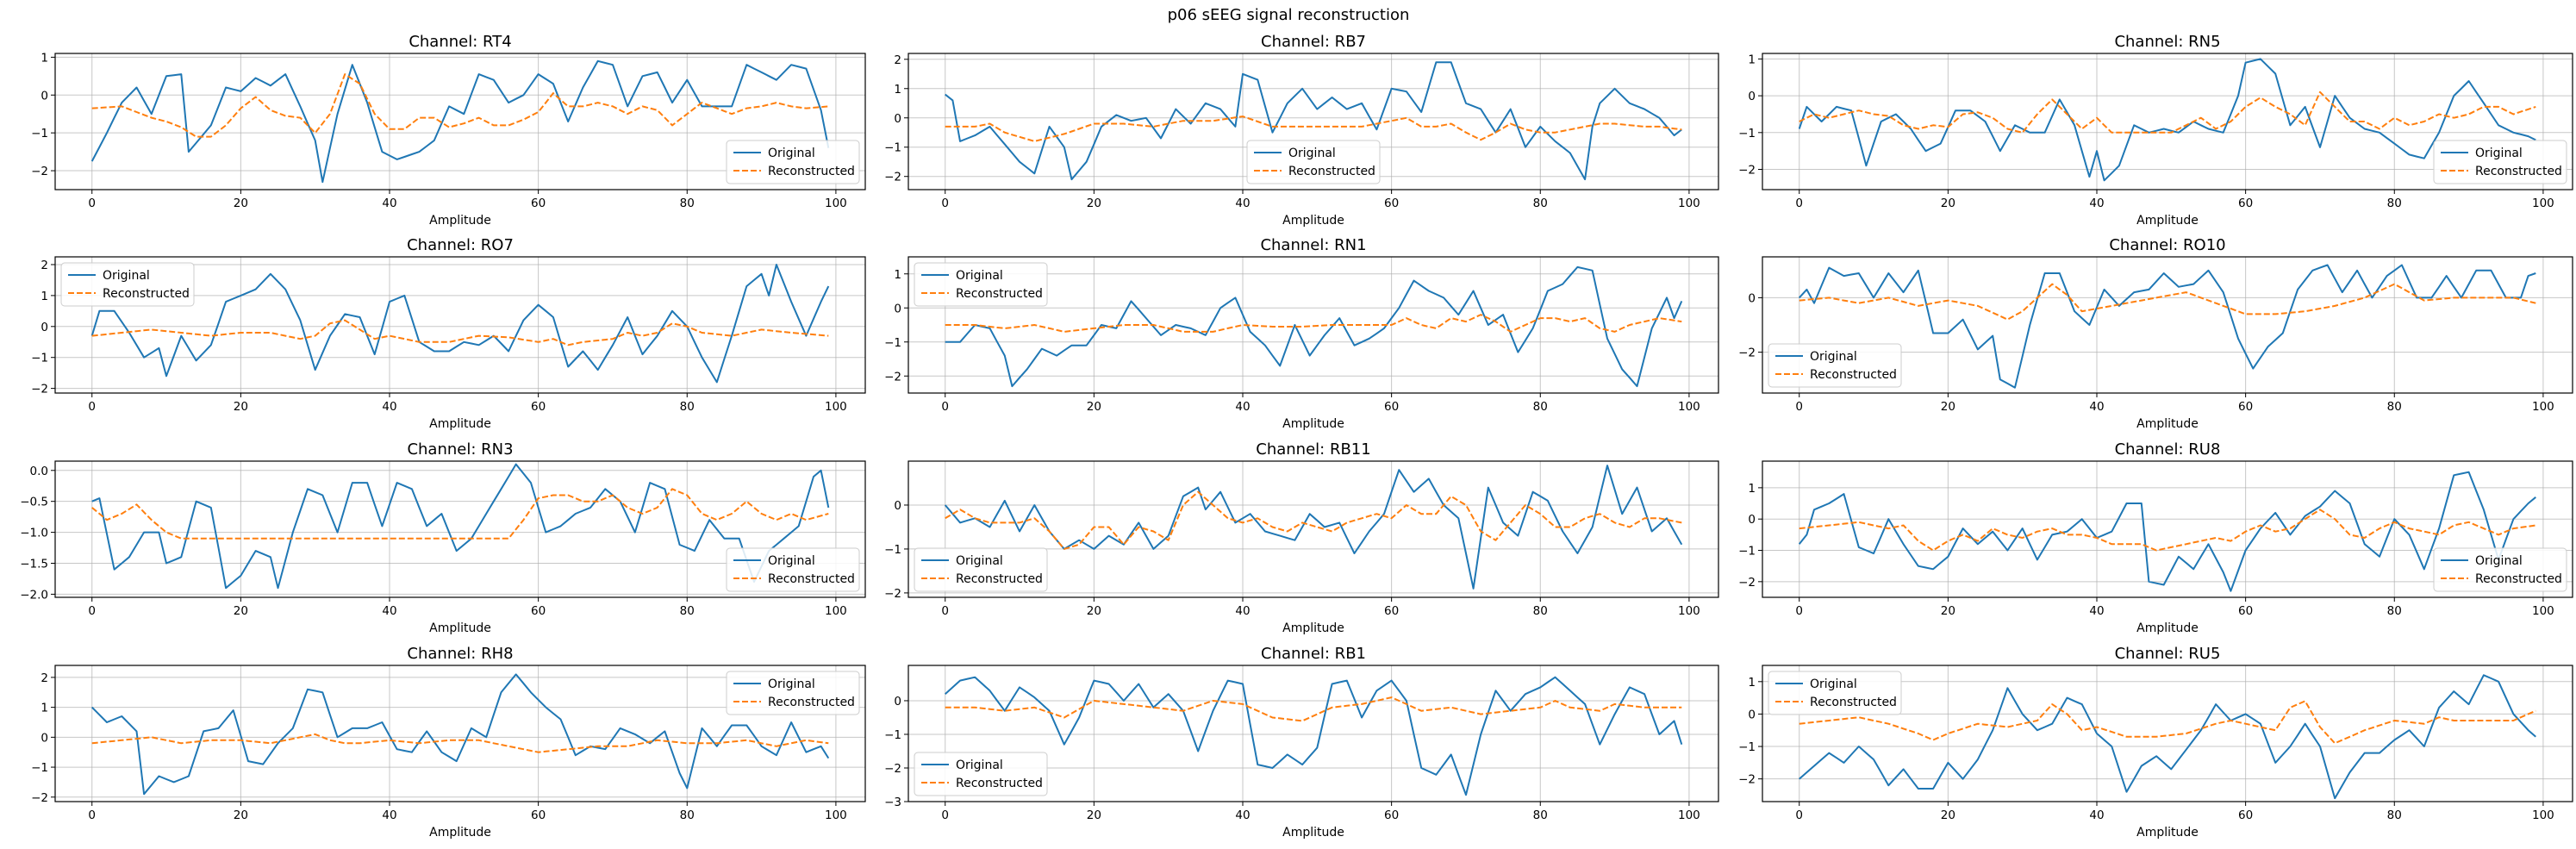 The width and height of the screenshot is (2576, 849). Describe the element at coordinates (1313, 42) in the screenshot. I see `subplot-title: Channel: RB7` at that location.